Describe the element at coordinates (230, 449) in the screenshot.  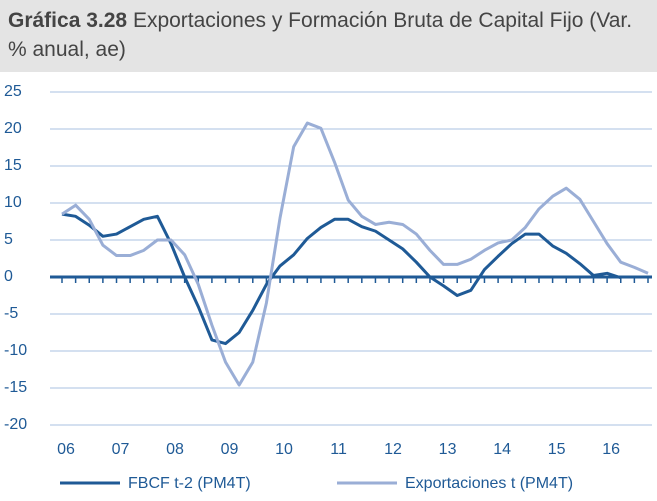
I see `x-tick-label: 09` at that location.